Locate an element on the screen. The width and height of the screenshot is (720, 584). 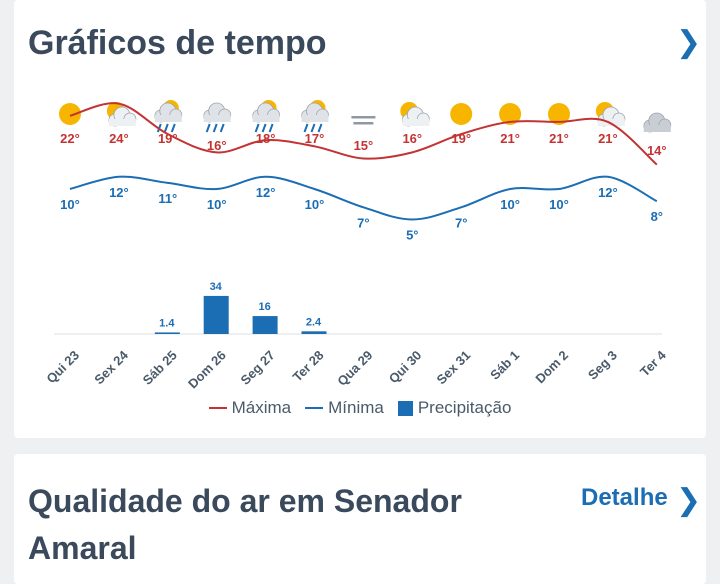
x-tick-label: Ter 4 is located at coordinates (653, 363).